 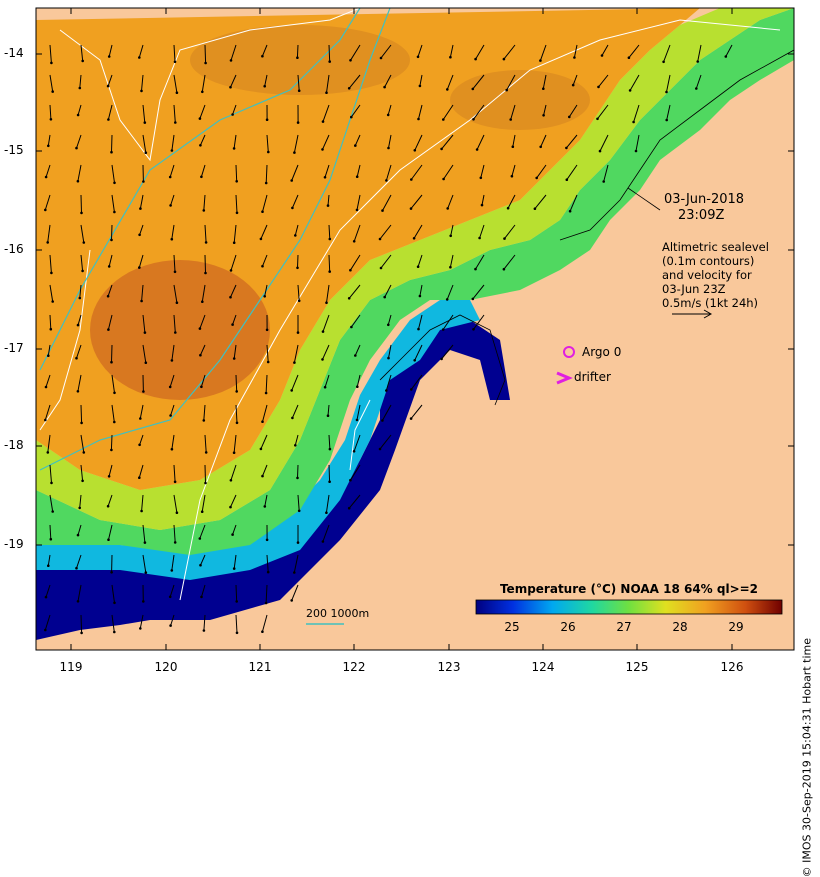 I want to click on longitude-label: 121, so click(x=260, y=667).